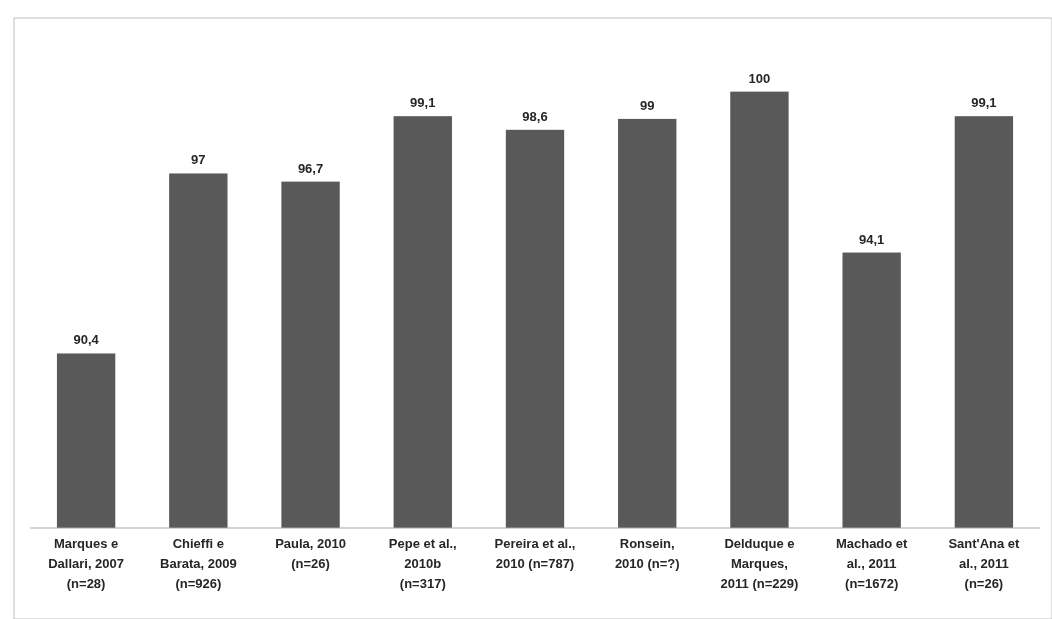 Image resolution: width=1052 pixels, height=619 pixels. Describe the element at coordinates (86, 563) in the screenshot. I see `x-tick-label: Marques e Dallari, 2007 (n=28)` at that location.